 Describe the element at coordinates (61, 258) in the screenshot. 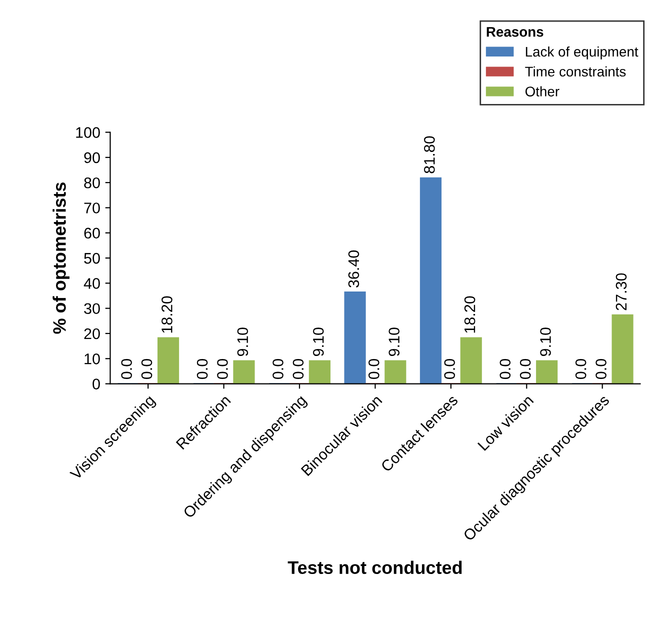

I see `y-axis-title: % of optometrists` at that location.